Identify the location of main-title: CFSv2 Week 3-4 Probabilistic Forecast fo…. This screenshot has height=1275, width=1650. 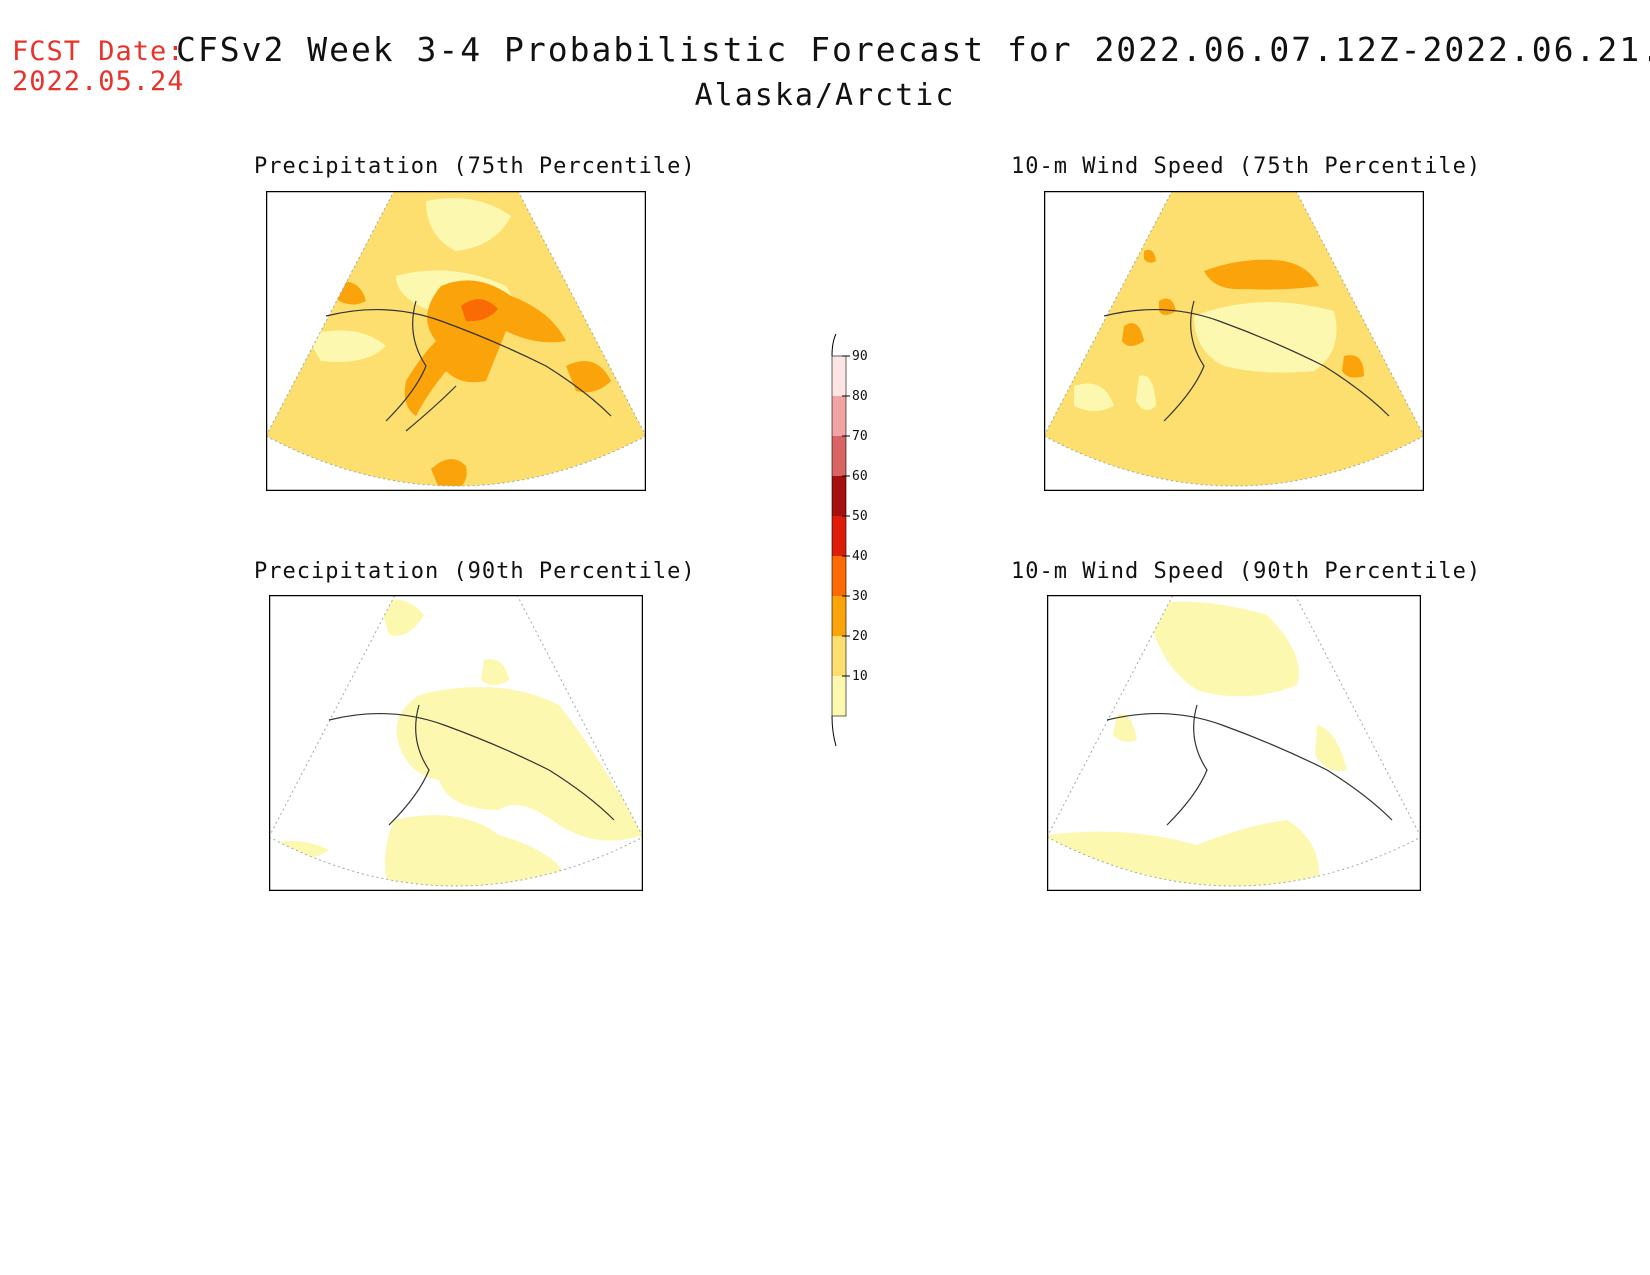
(913, 49).